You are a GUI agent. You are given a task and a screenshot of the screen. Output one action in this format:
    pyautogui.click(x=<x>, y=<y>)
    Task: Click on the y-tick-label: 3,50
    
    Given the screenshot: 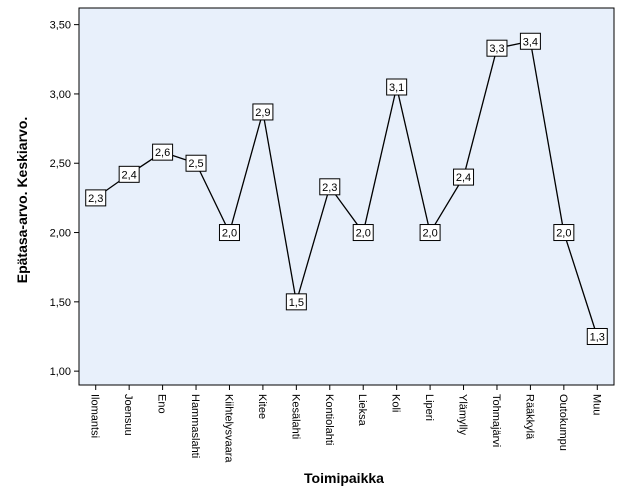 What is the action you would take?
    pyautogui.click(x=60, y=26)
    